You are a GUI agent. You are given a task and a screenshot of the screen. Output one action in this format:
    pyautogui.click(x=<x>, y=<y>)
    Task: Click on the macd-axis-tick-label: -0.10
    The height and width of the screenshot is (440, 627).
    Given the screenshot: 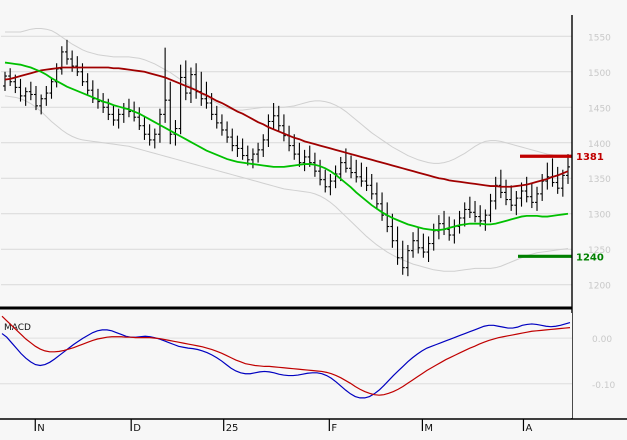 What is the action you would take?
    pyautogui.click(x=604, y=386)
    